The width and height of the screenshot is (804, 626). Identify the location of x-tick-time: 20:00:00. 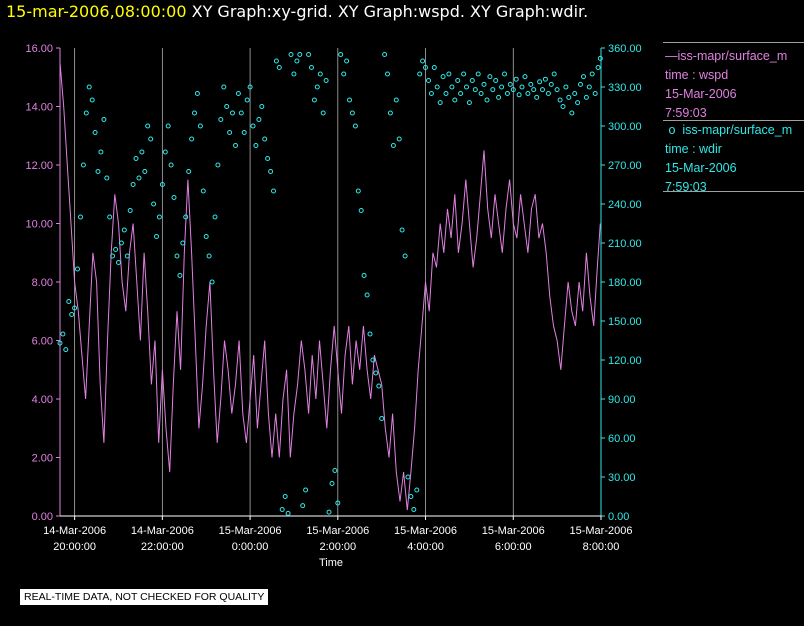
(74, 547).